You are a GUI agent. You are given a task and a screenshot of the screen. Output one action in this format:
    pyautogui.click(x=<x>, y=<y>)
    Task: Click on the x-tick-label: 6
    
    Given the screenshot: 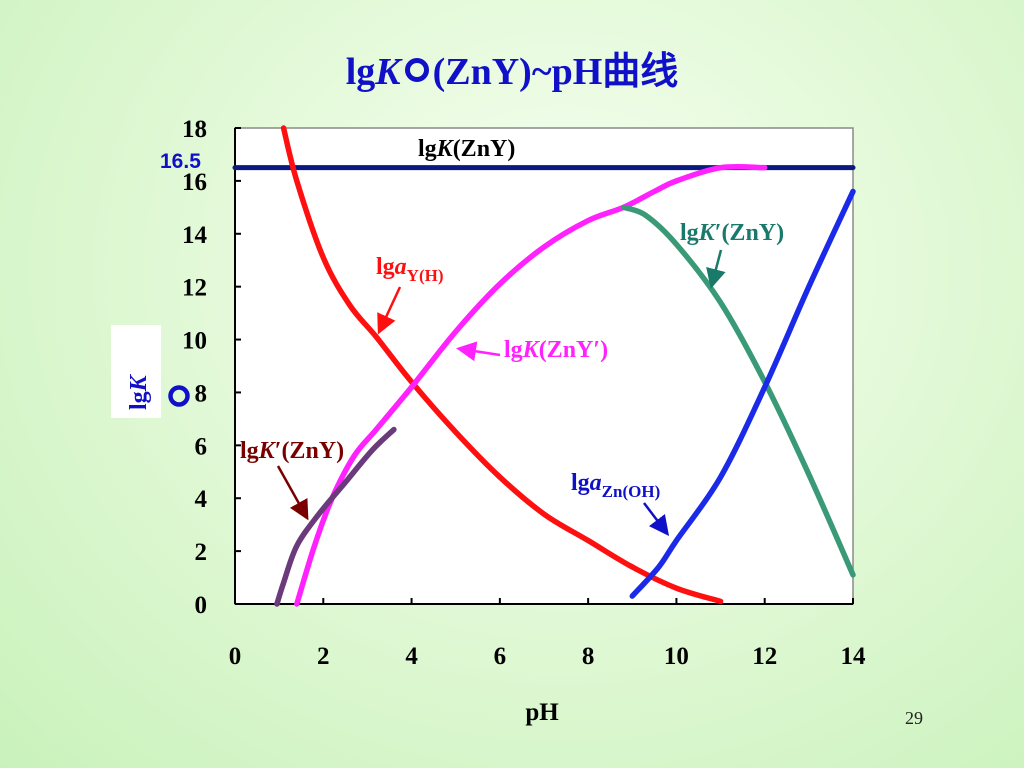 What is the action you would take?
    pyautogui.click(x=500, y=656)
    